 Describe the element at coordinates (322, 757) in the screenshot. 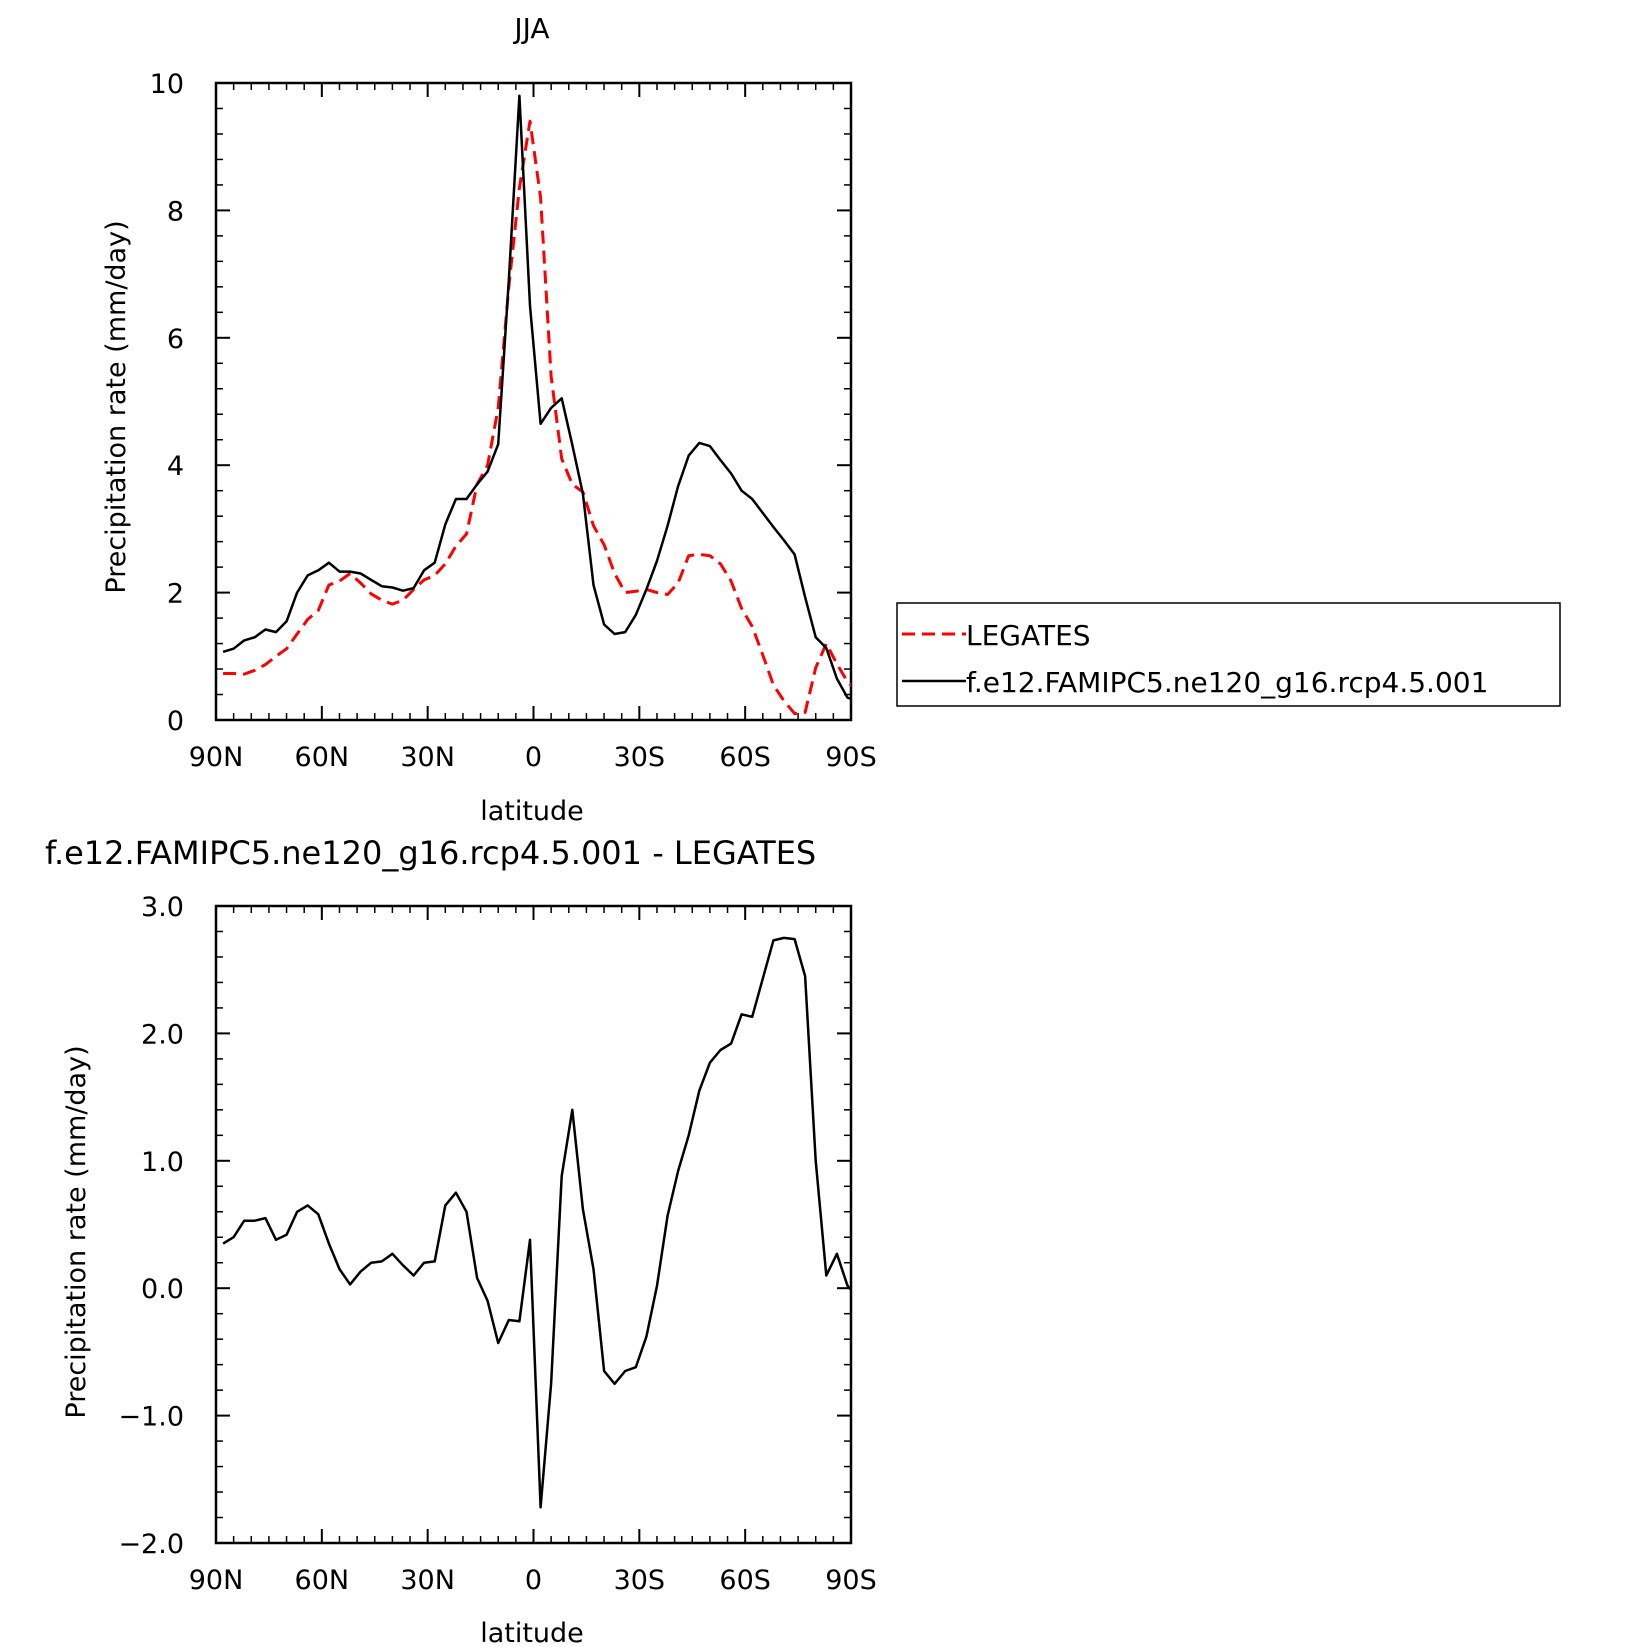

I see `top-x-tick-label: 60N` at that location.